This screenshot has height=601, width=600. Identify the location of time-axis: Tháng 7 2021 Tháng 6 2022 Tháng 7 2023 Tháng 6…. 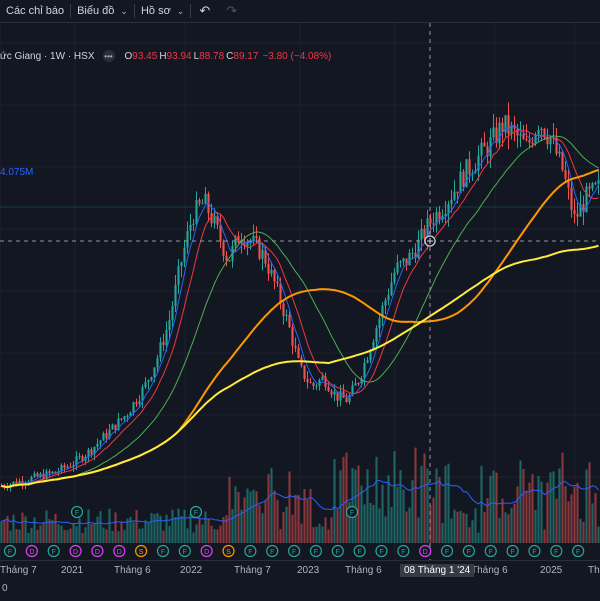
(300, 580).